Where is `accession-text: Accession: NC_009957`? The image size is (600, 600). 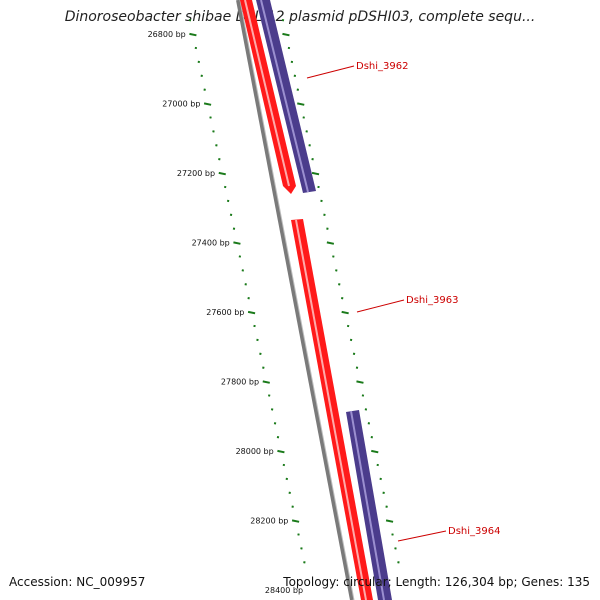
accession-text: Accession: NC_009957 is located at coordinates (77, 582).